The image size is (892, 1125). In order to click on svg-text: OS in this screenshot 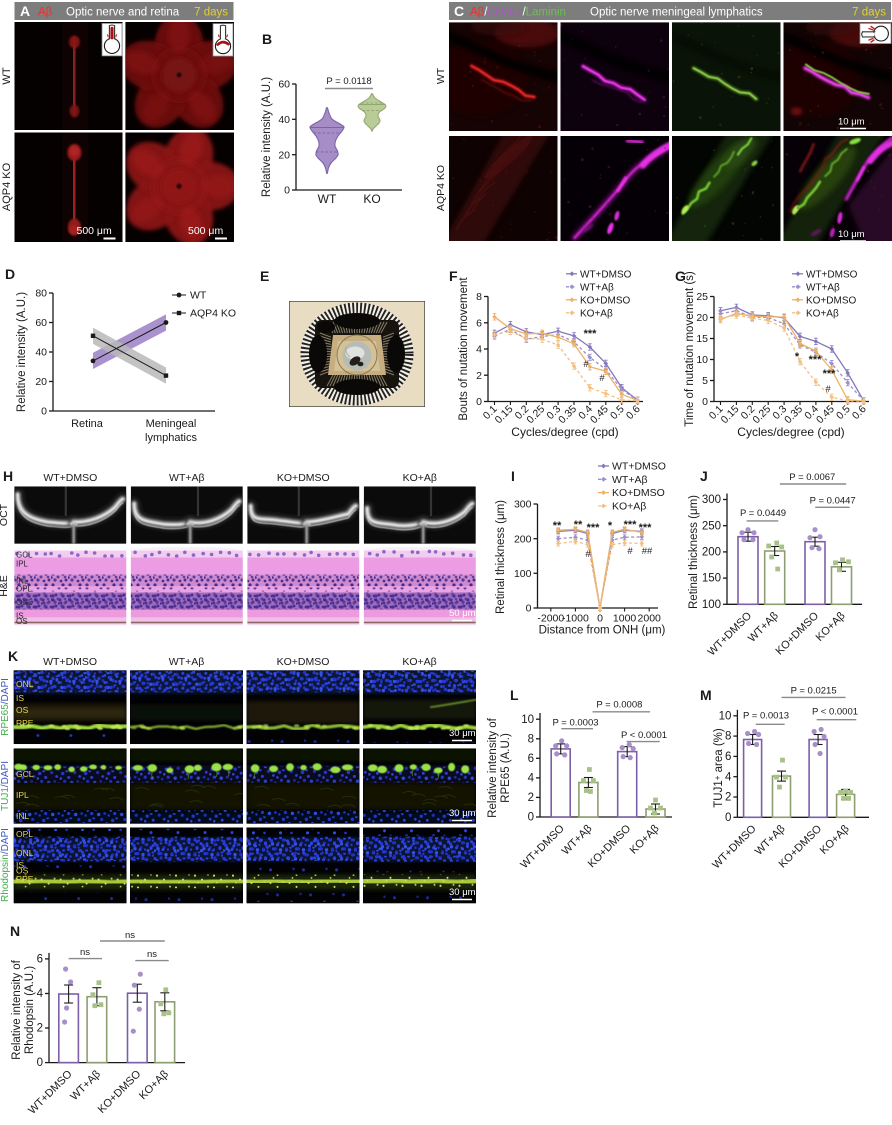, I will do `click(22, 710)`.